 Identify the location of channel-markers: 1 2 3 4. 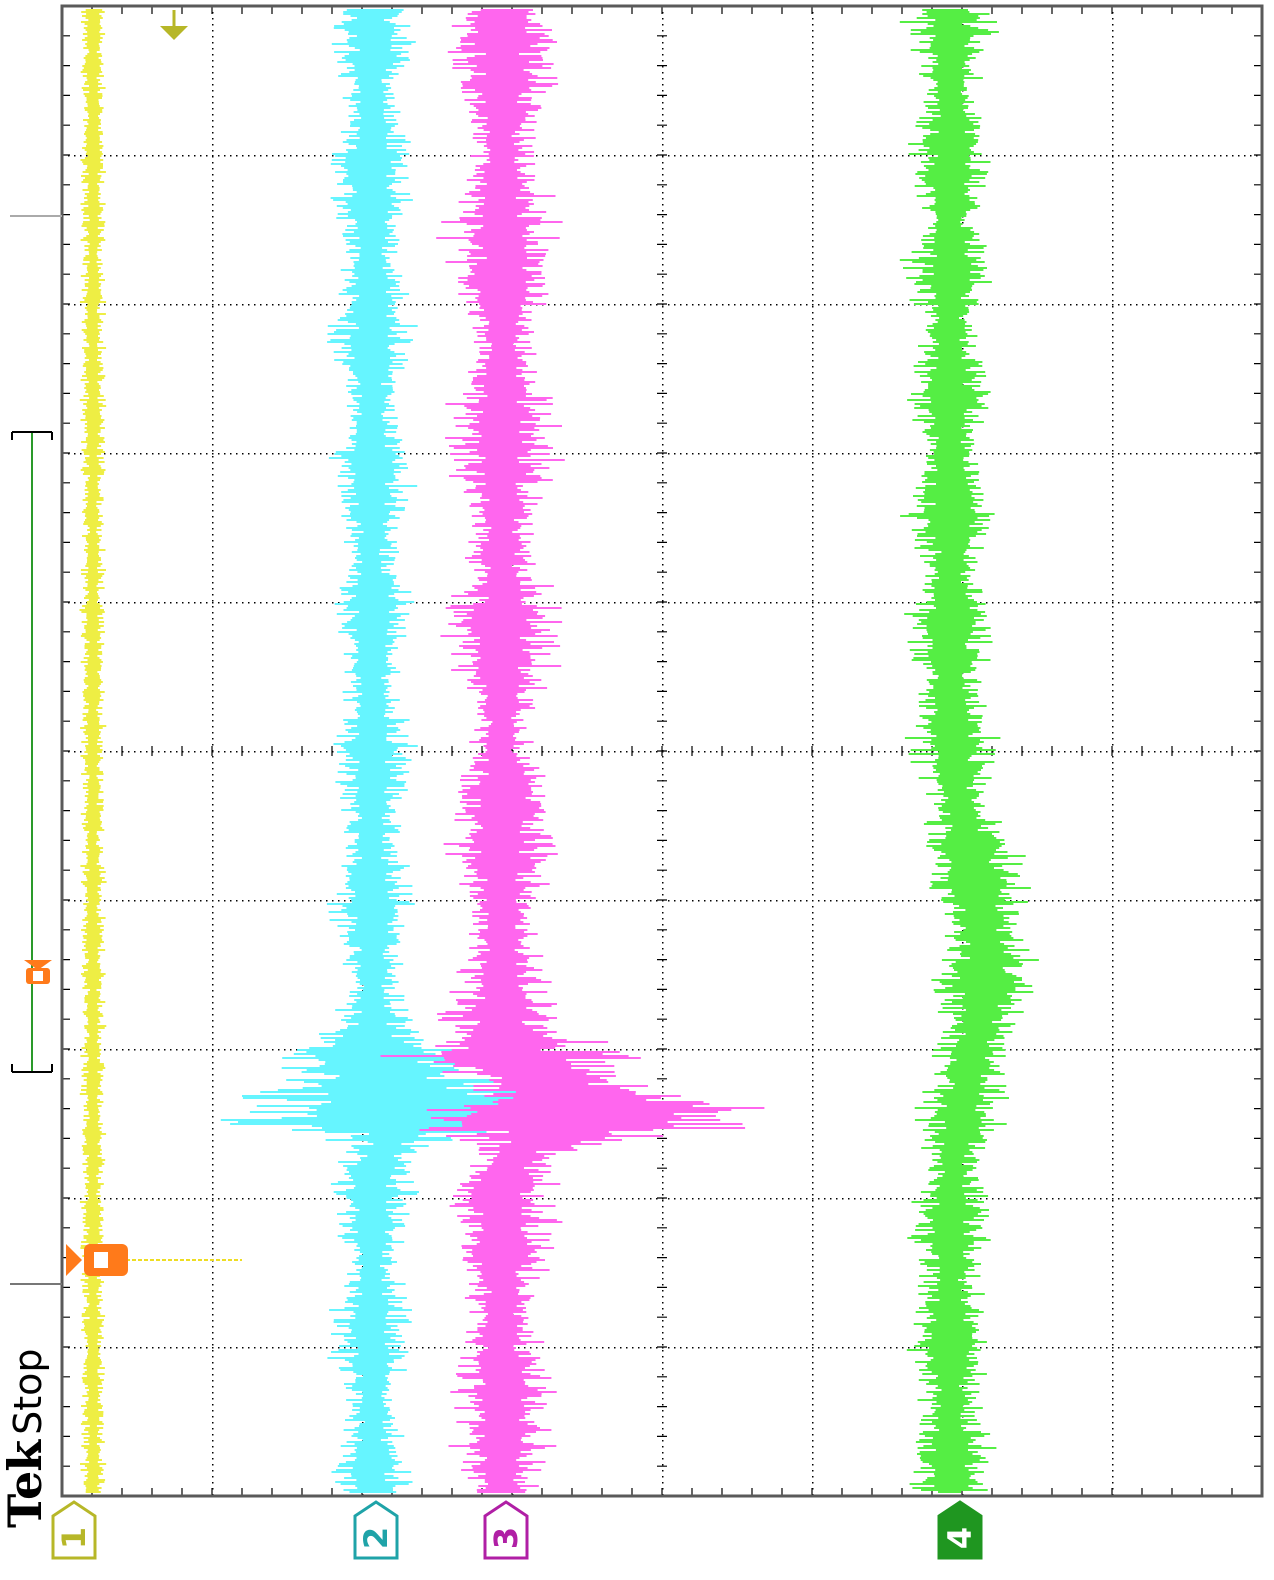
(517, 1530).